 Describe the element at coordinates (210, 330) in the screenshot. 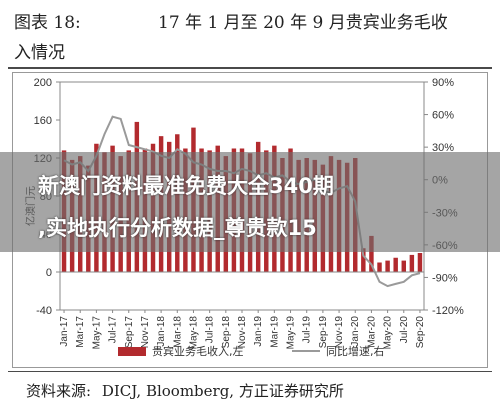

I see `x-tick-label: Jul-18` at that location.